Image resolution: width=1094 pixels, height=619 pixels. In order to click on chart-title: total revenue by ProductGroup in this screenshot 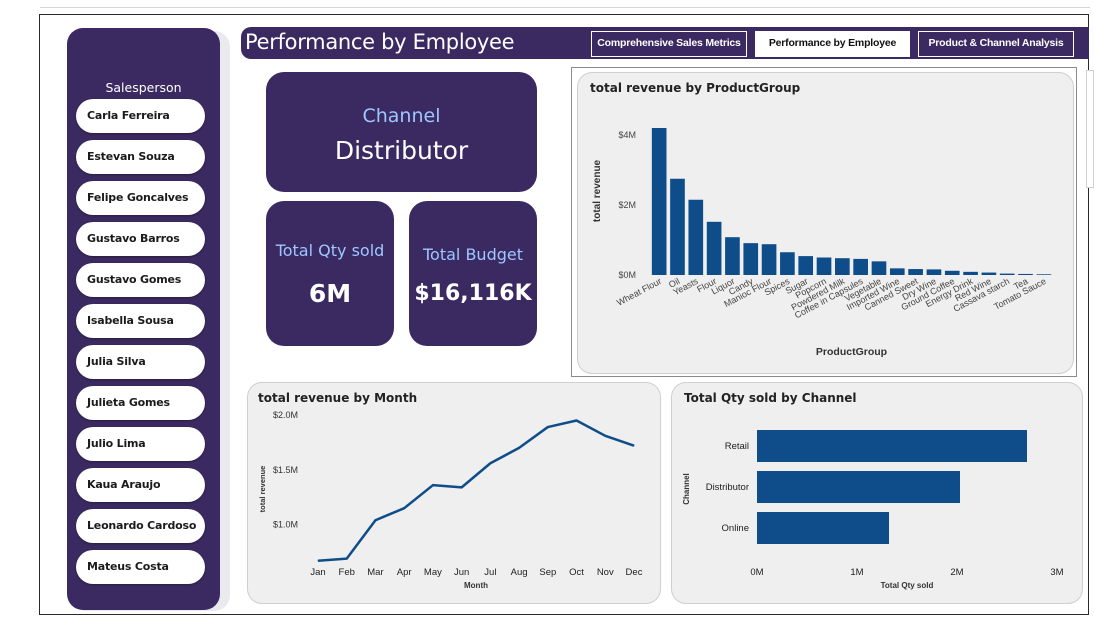, I will do `click(695, 88)`.